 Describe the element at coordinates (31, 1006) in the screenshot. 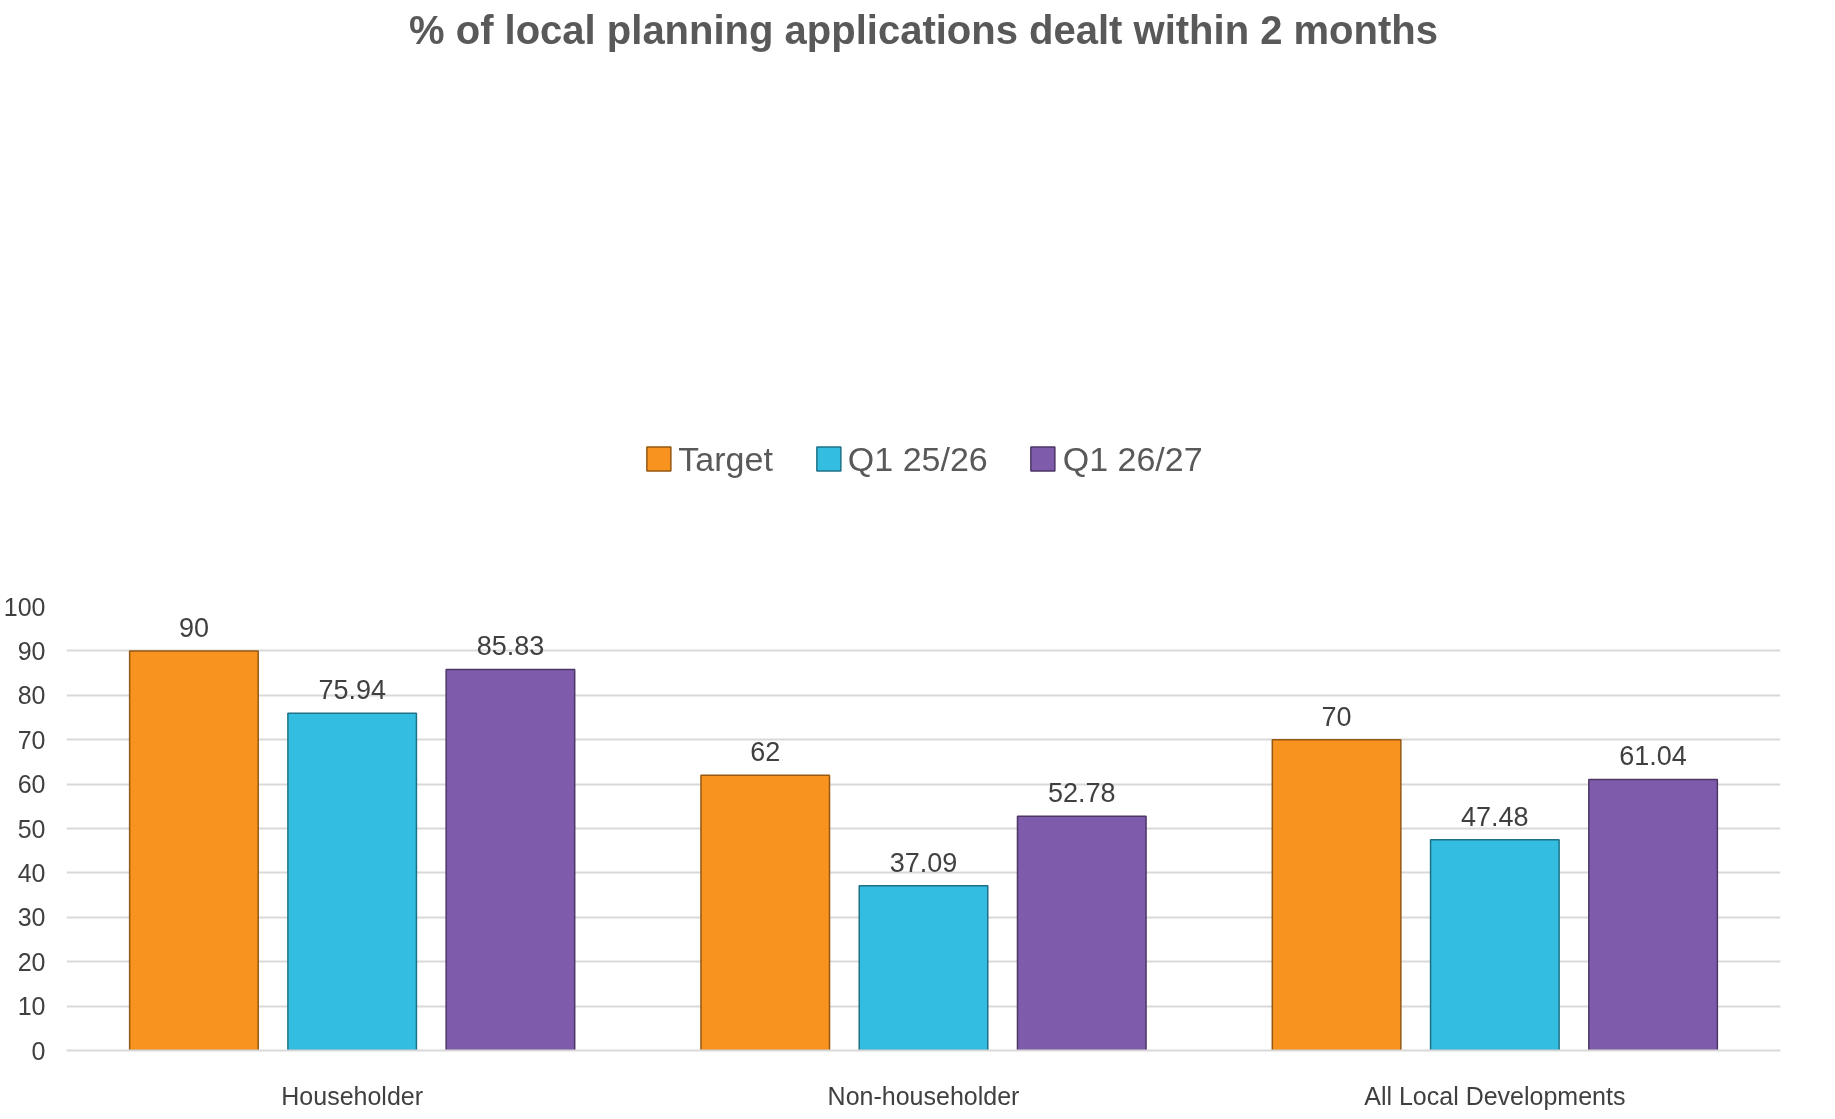

I see `y-tick-label: 10` at that location.